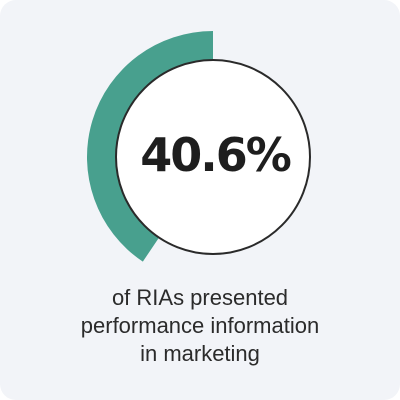 The width and height of the screenshot is (400, 400). Describe the element at coordinates (200, 353) in the screenshot. I see `caption-line-3: in marketing` at that location.